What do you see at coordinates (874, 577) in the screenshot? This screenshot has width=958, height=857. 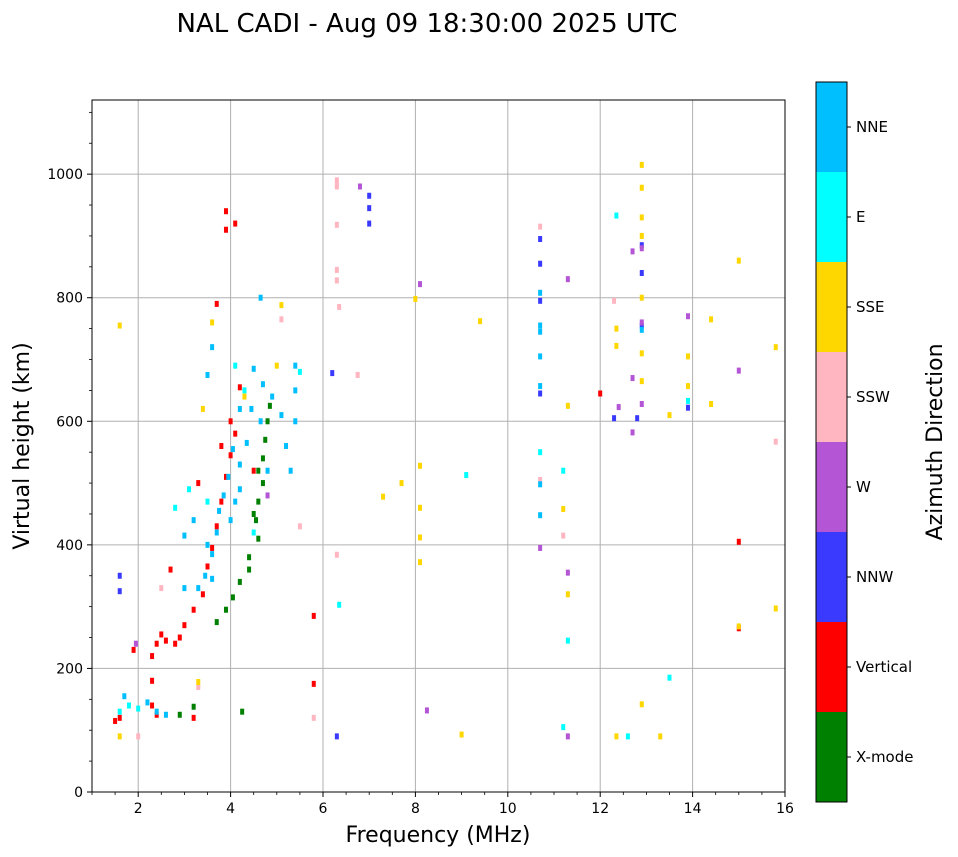 I see `colorbar-label: NNW` at bounding box center [874, 577].